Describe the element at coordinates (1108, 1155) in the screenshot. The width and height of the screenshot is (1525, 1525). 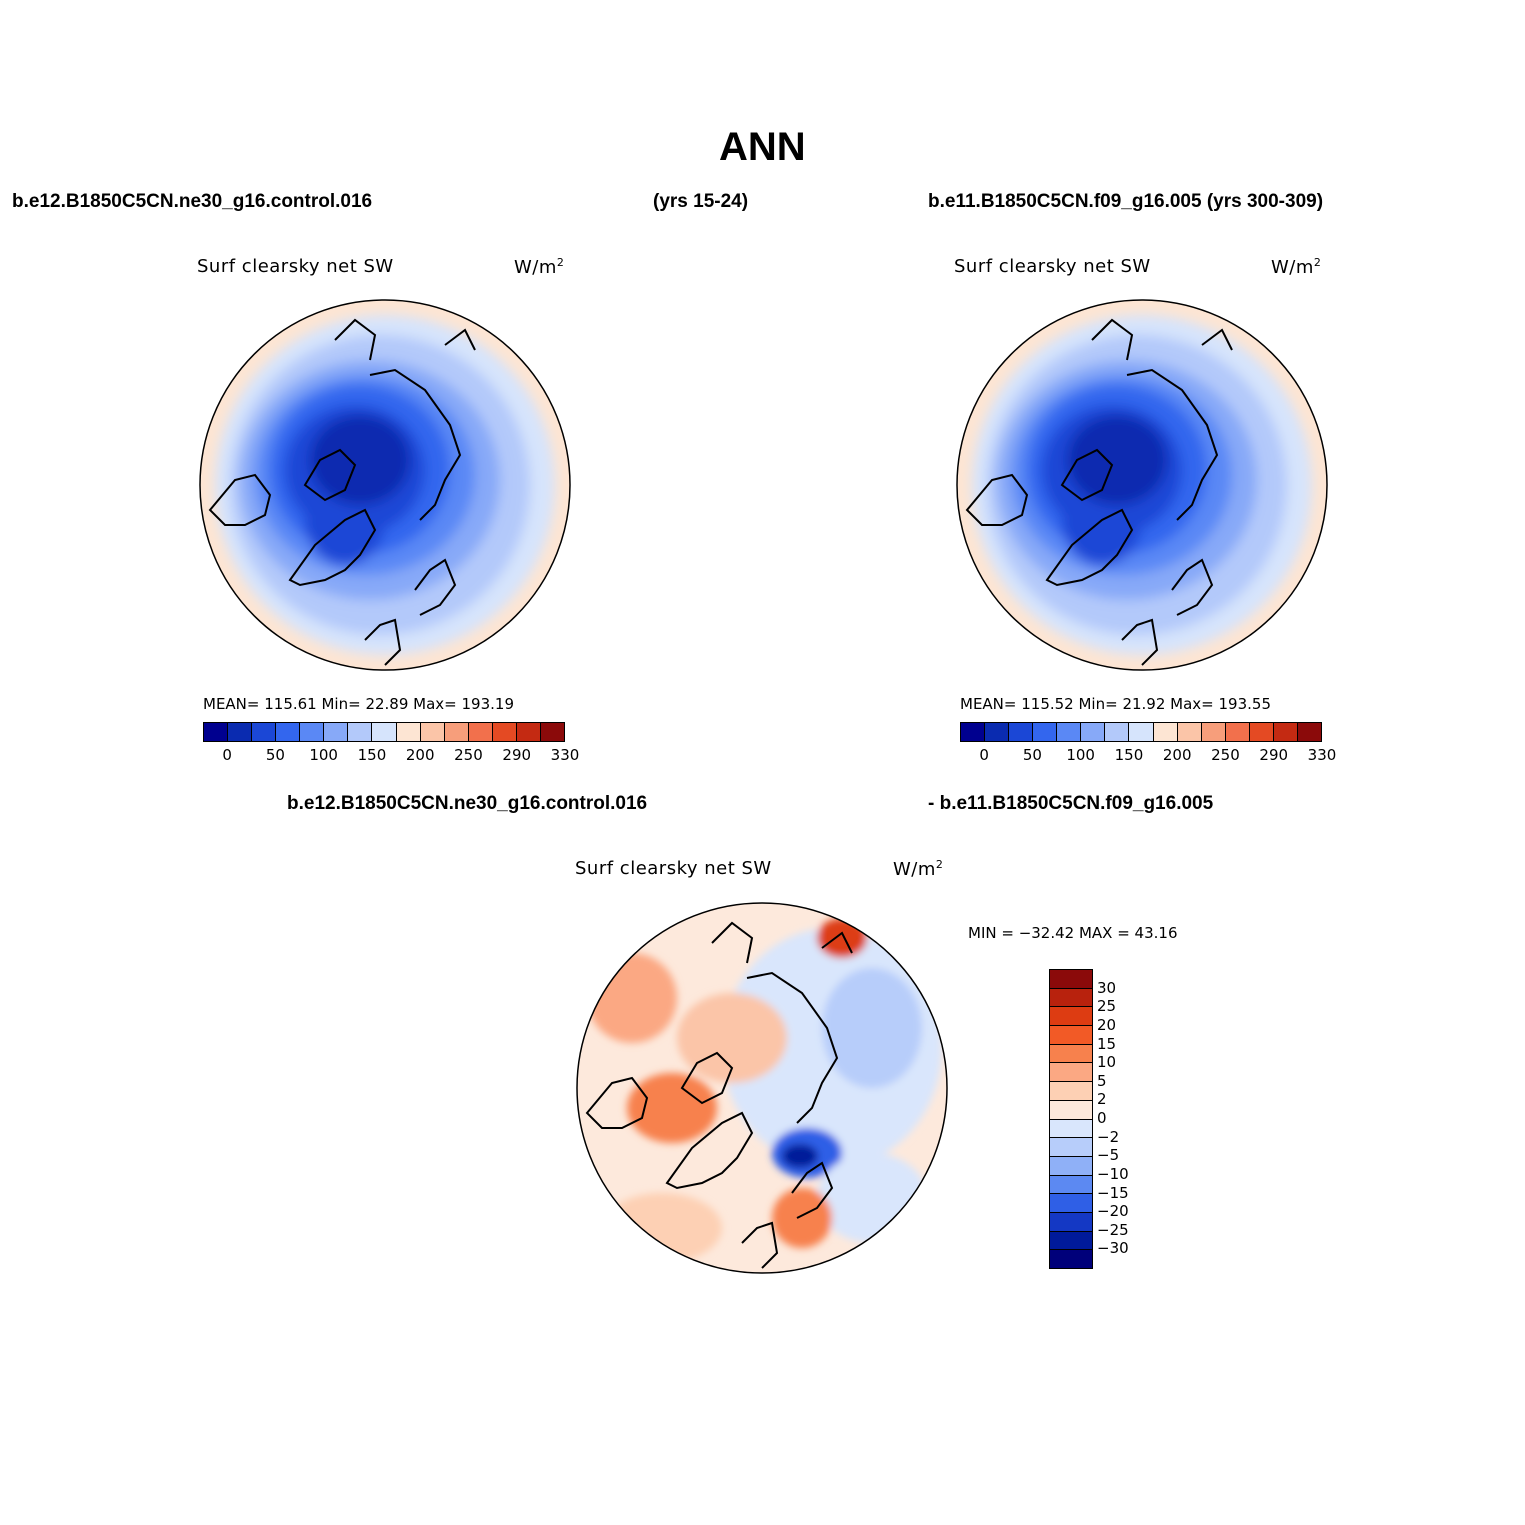
I see `colorbar-tick-label: −5` at that location.